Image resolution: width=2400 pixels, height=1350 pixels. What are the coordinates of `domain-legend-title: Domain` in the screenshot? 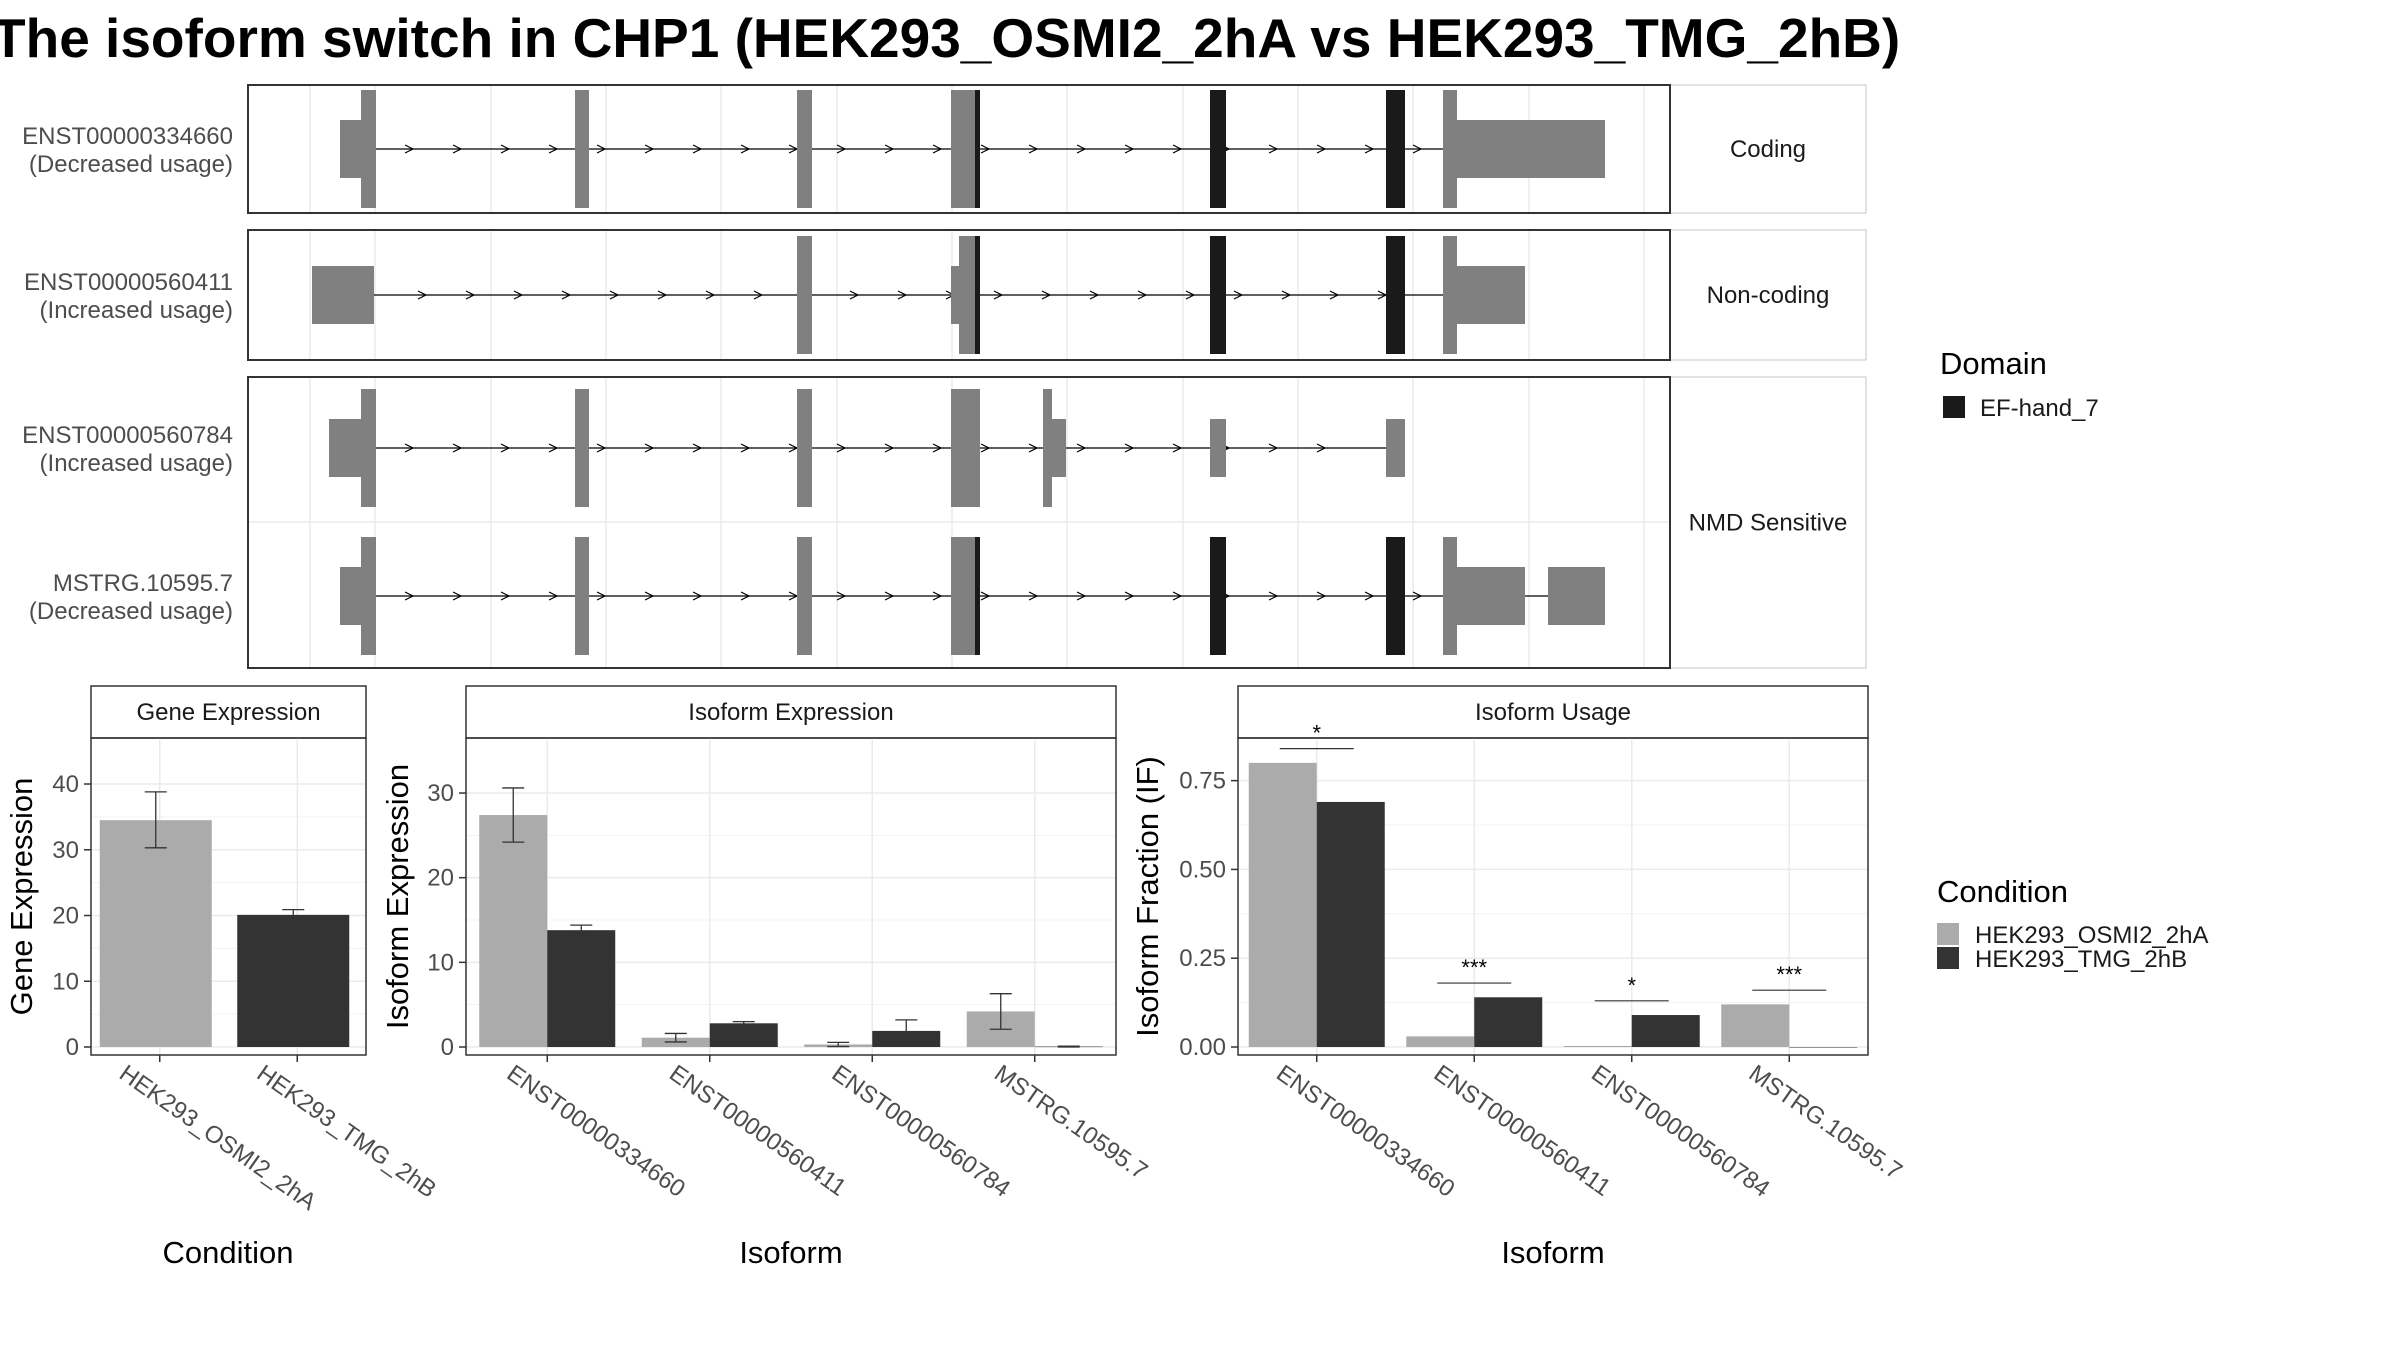 It's located at (1993, 363).